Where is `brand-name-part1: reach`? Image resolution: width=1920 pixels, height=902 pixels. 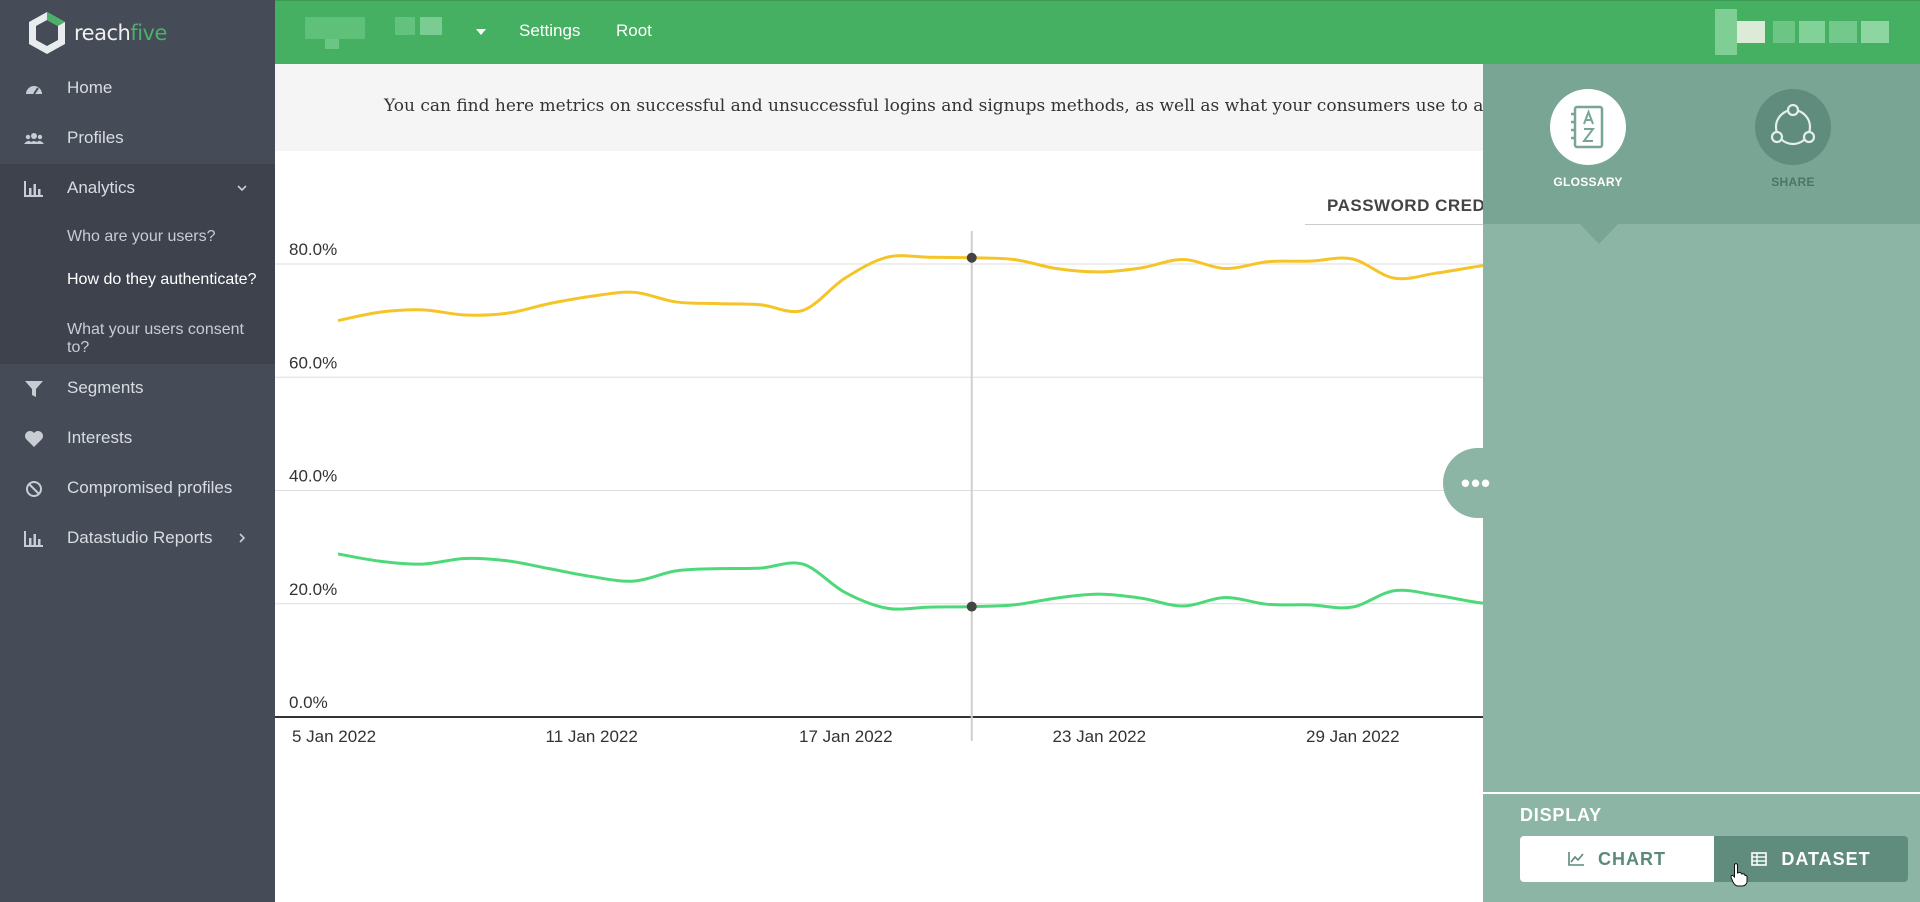 brand-name-part1: reach is located at coordinates (102, 33).